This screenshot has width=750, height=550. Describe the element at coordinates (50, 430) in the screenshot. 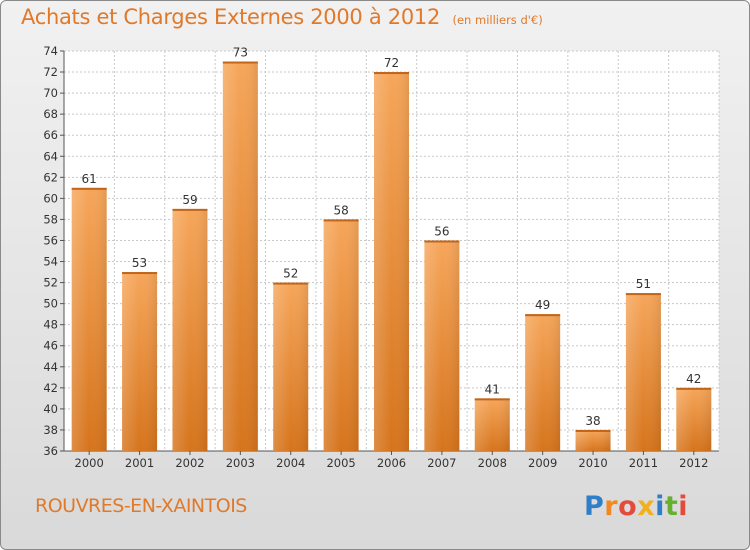

I see `y-tick-label: 38` at that location.